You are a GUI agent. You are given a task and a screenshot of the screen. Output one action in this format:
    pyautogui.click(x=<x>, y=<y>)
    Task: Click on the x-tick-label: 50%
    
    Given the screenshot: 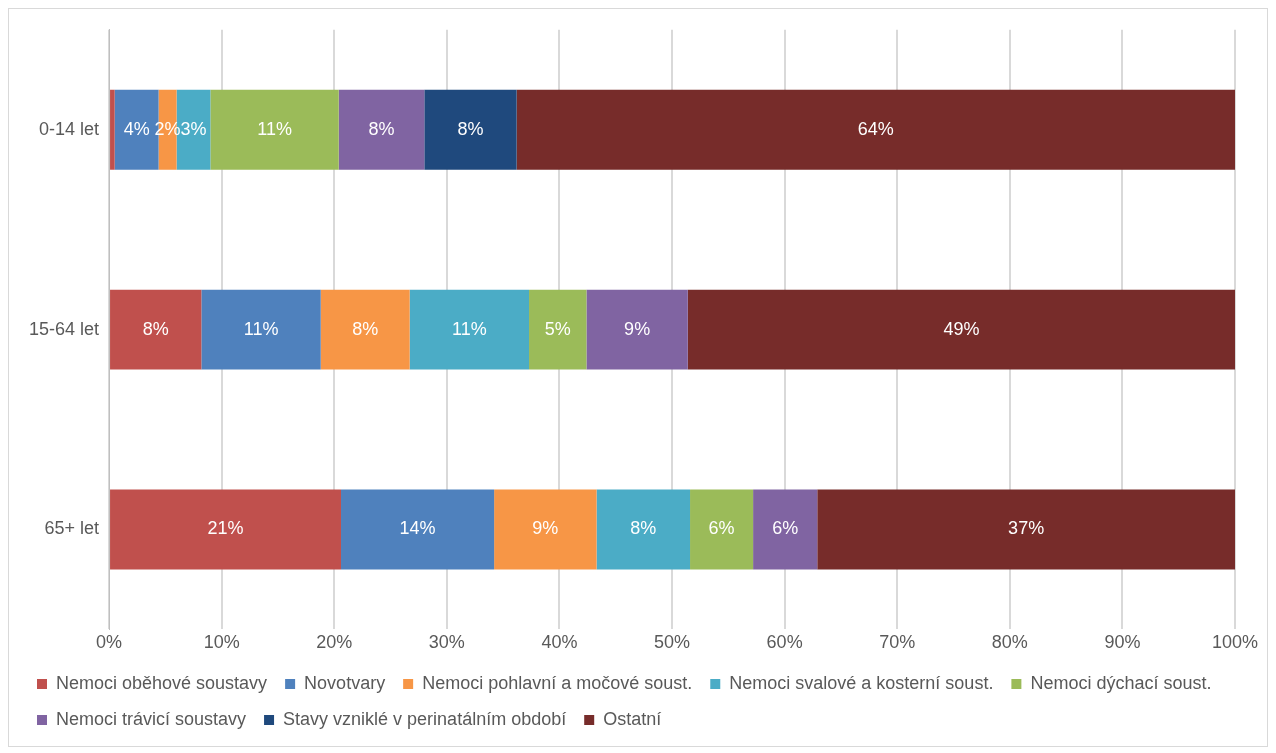 What is the action you would take?
    pyautogui.click(x=672, y=642)
    